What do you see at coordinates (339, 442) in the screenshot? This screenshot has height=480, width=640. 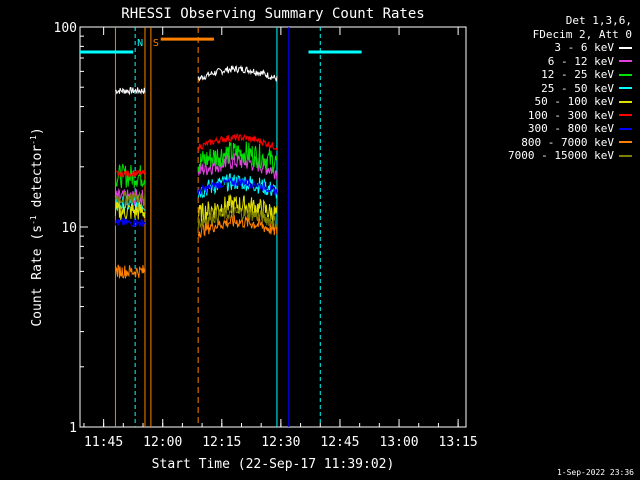 I see `x-tick-label: 12:45` at bounding box center [339, 442].